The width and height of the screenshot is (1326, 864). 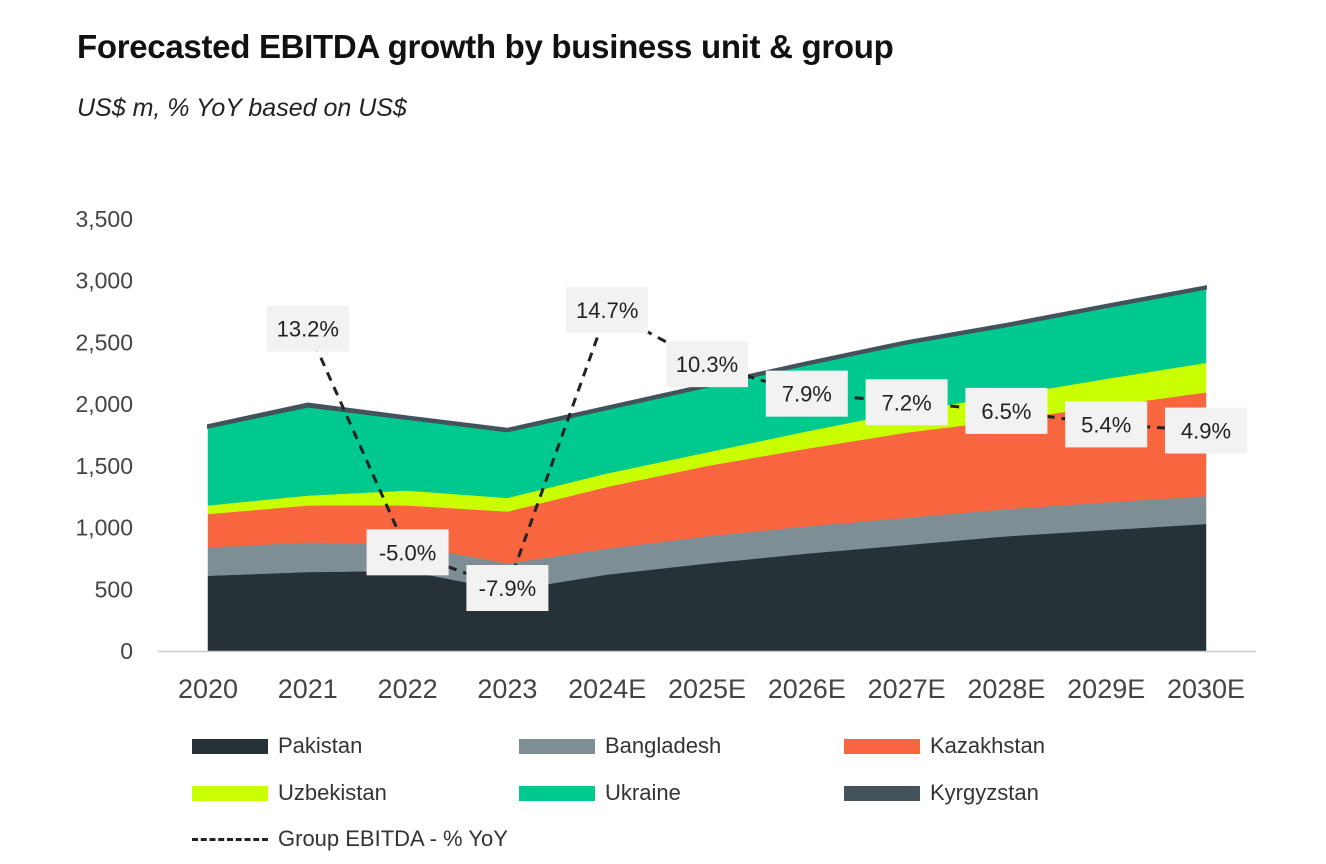 What do you see at coordinates (104, 219) in the screenshot?
I see `y-tick-label: 3,500` at bounding box center [104, 219].